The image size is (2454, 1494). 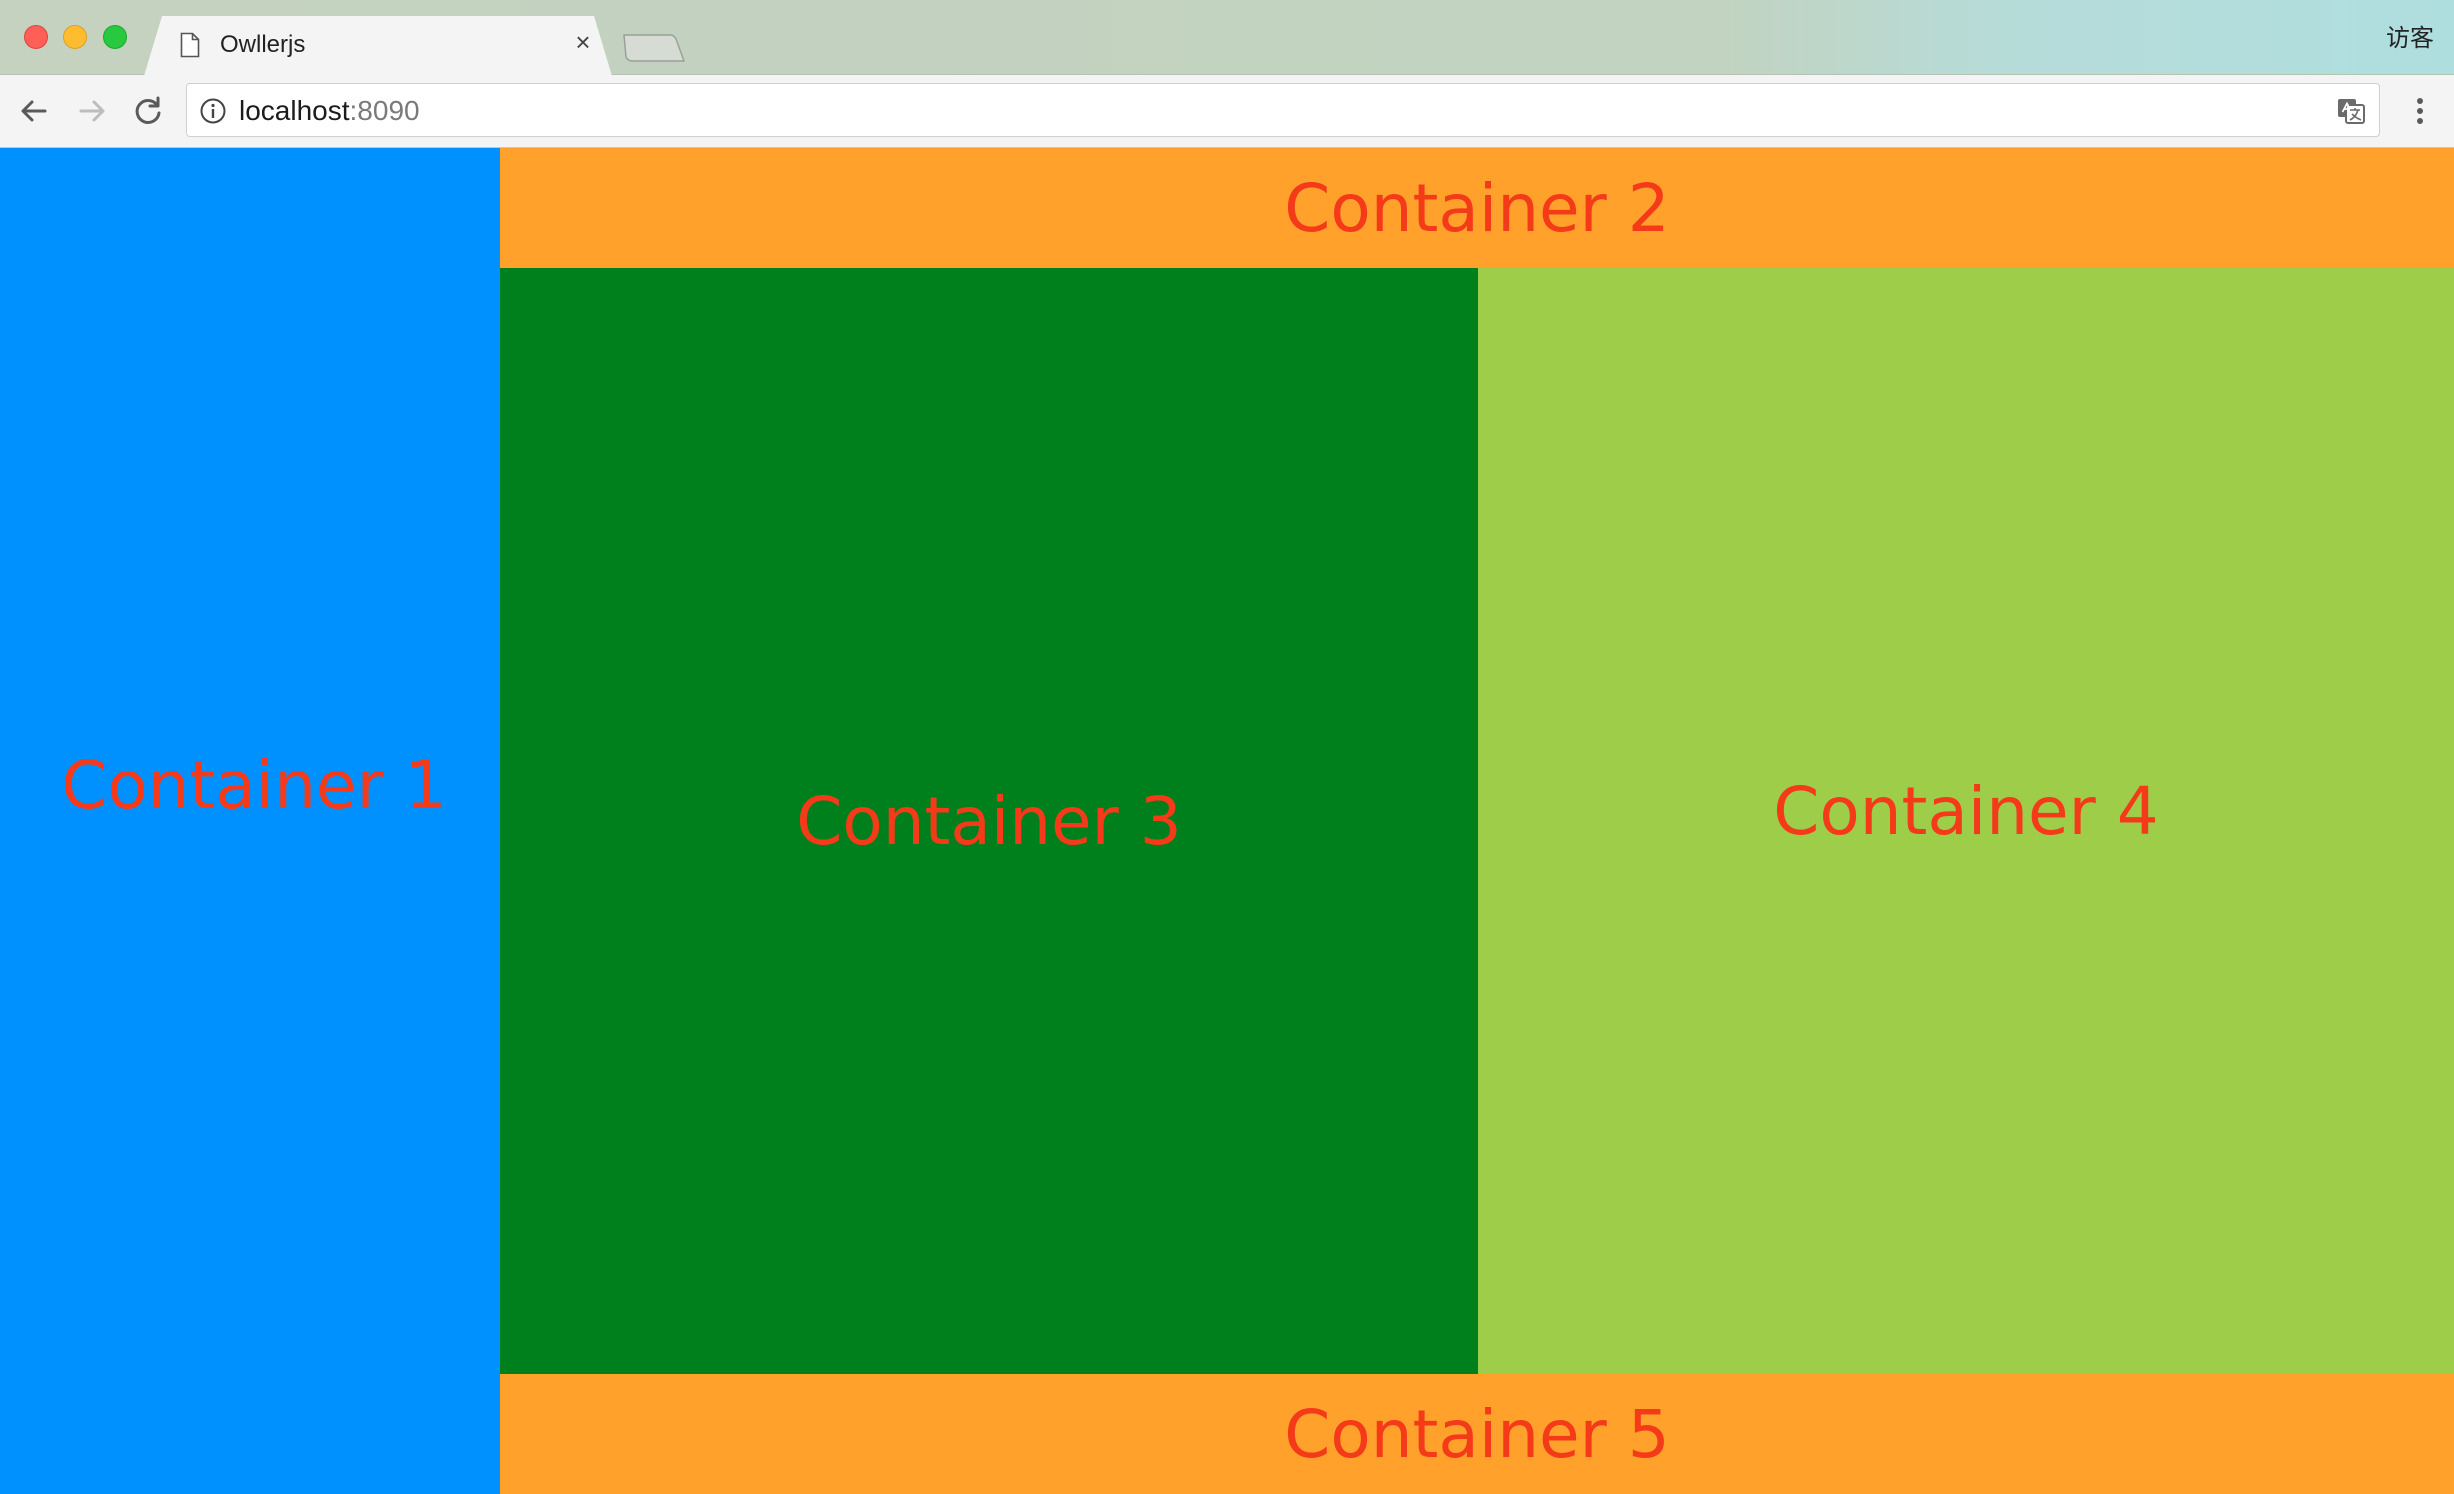 I want to click on container-2-label: Container 2, so click(x=1477, y=208).